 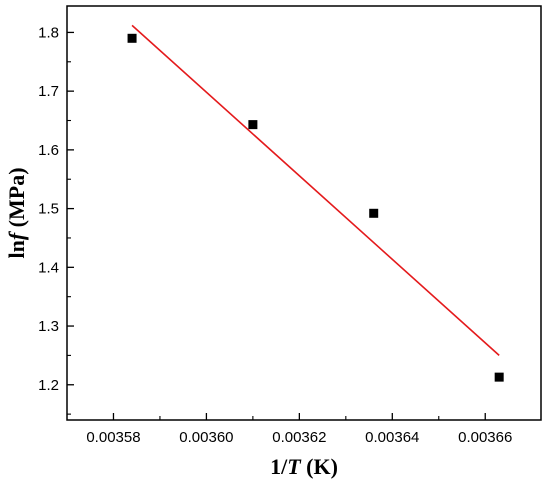 What do you see at coordinates (56, 219) in the screenshot?
I see `y-axis: 1.2 1.3 1.4 1.5 1.6 1.7 1.8` at bounding box center [56, 219].